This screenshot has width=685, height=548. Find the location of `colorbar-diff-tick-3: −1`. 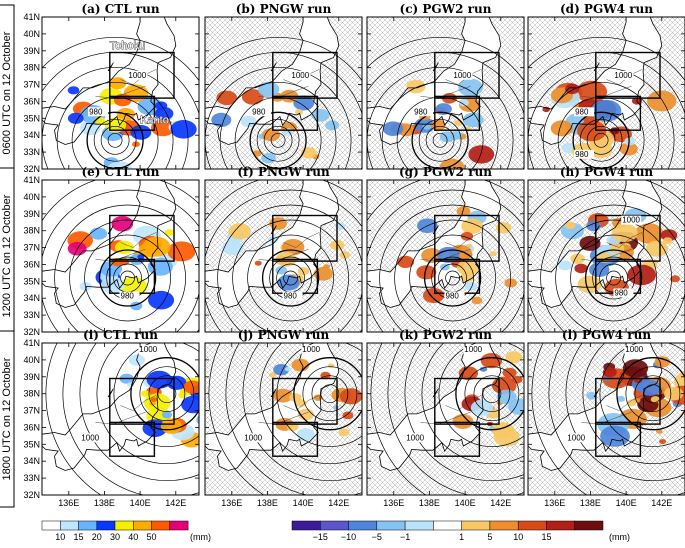

colorbar-diff-tick-3: −1 is located at coordinates (405, 537).